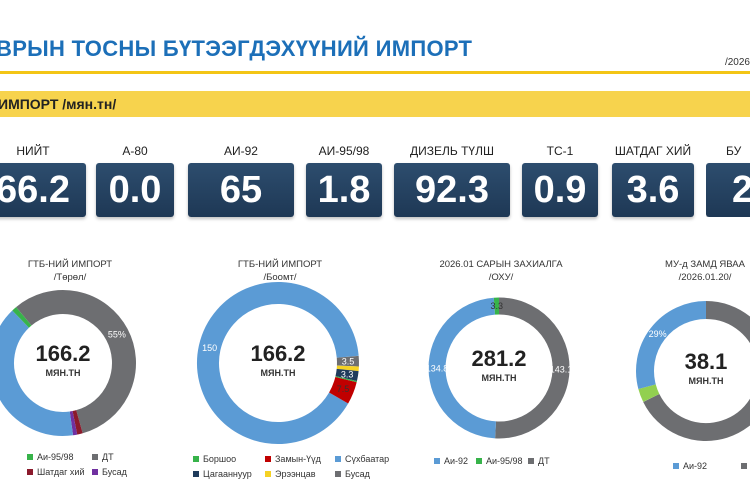  What do you see at coordinates (348, 361) in the screenshot?
I see `slice-data-label: 3.5` at bounding box center [348, 361].